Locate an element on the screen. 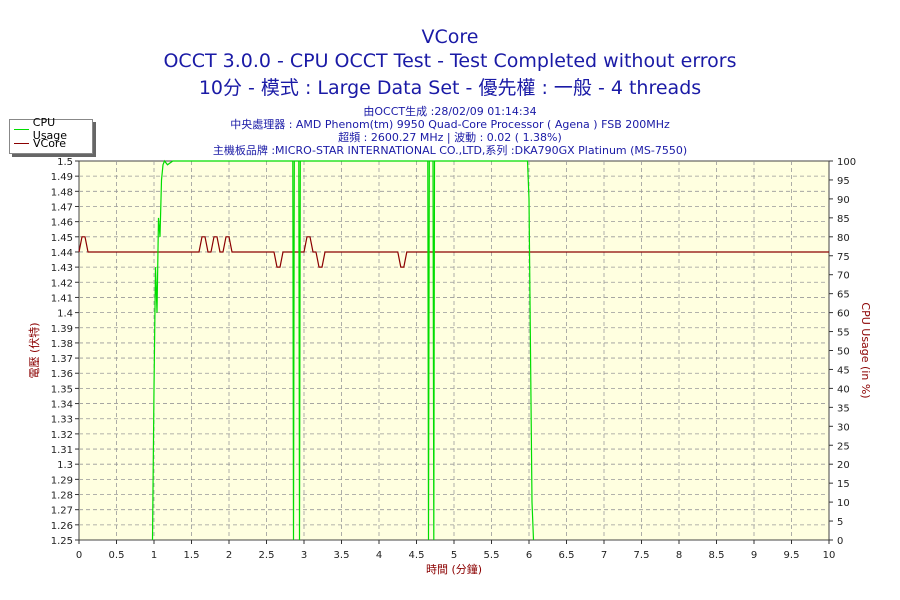 This screenshot has height=600, width=900. y-right-tick-label: 15 is located at coordinates (843, 484).